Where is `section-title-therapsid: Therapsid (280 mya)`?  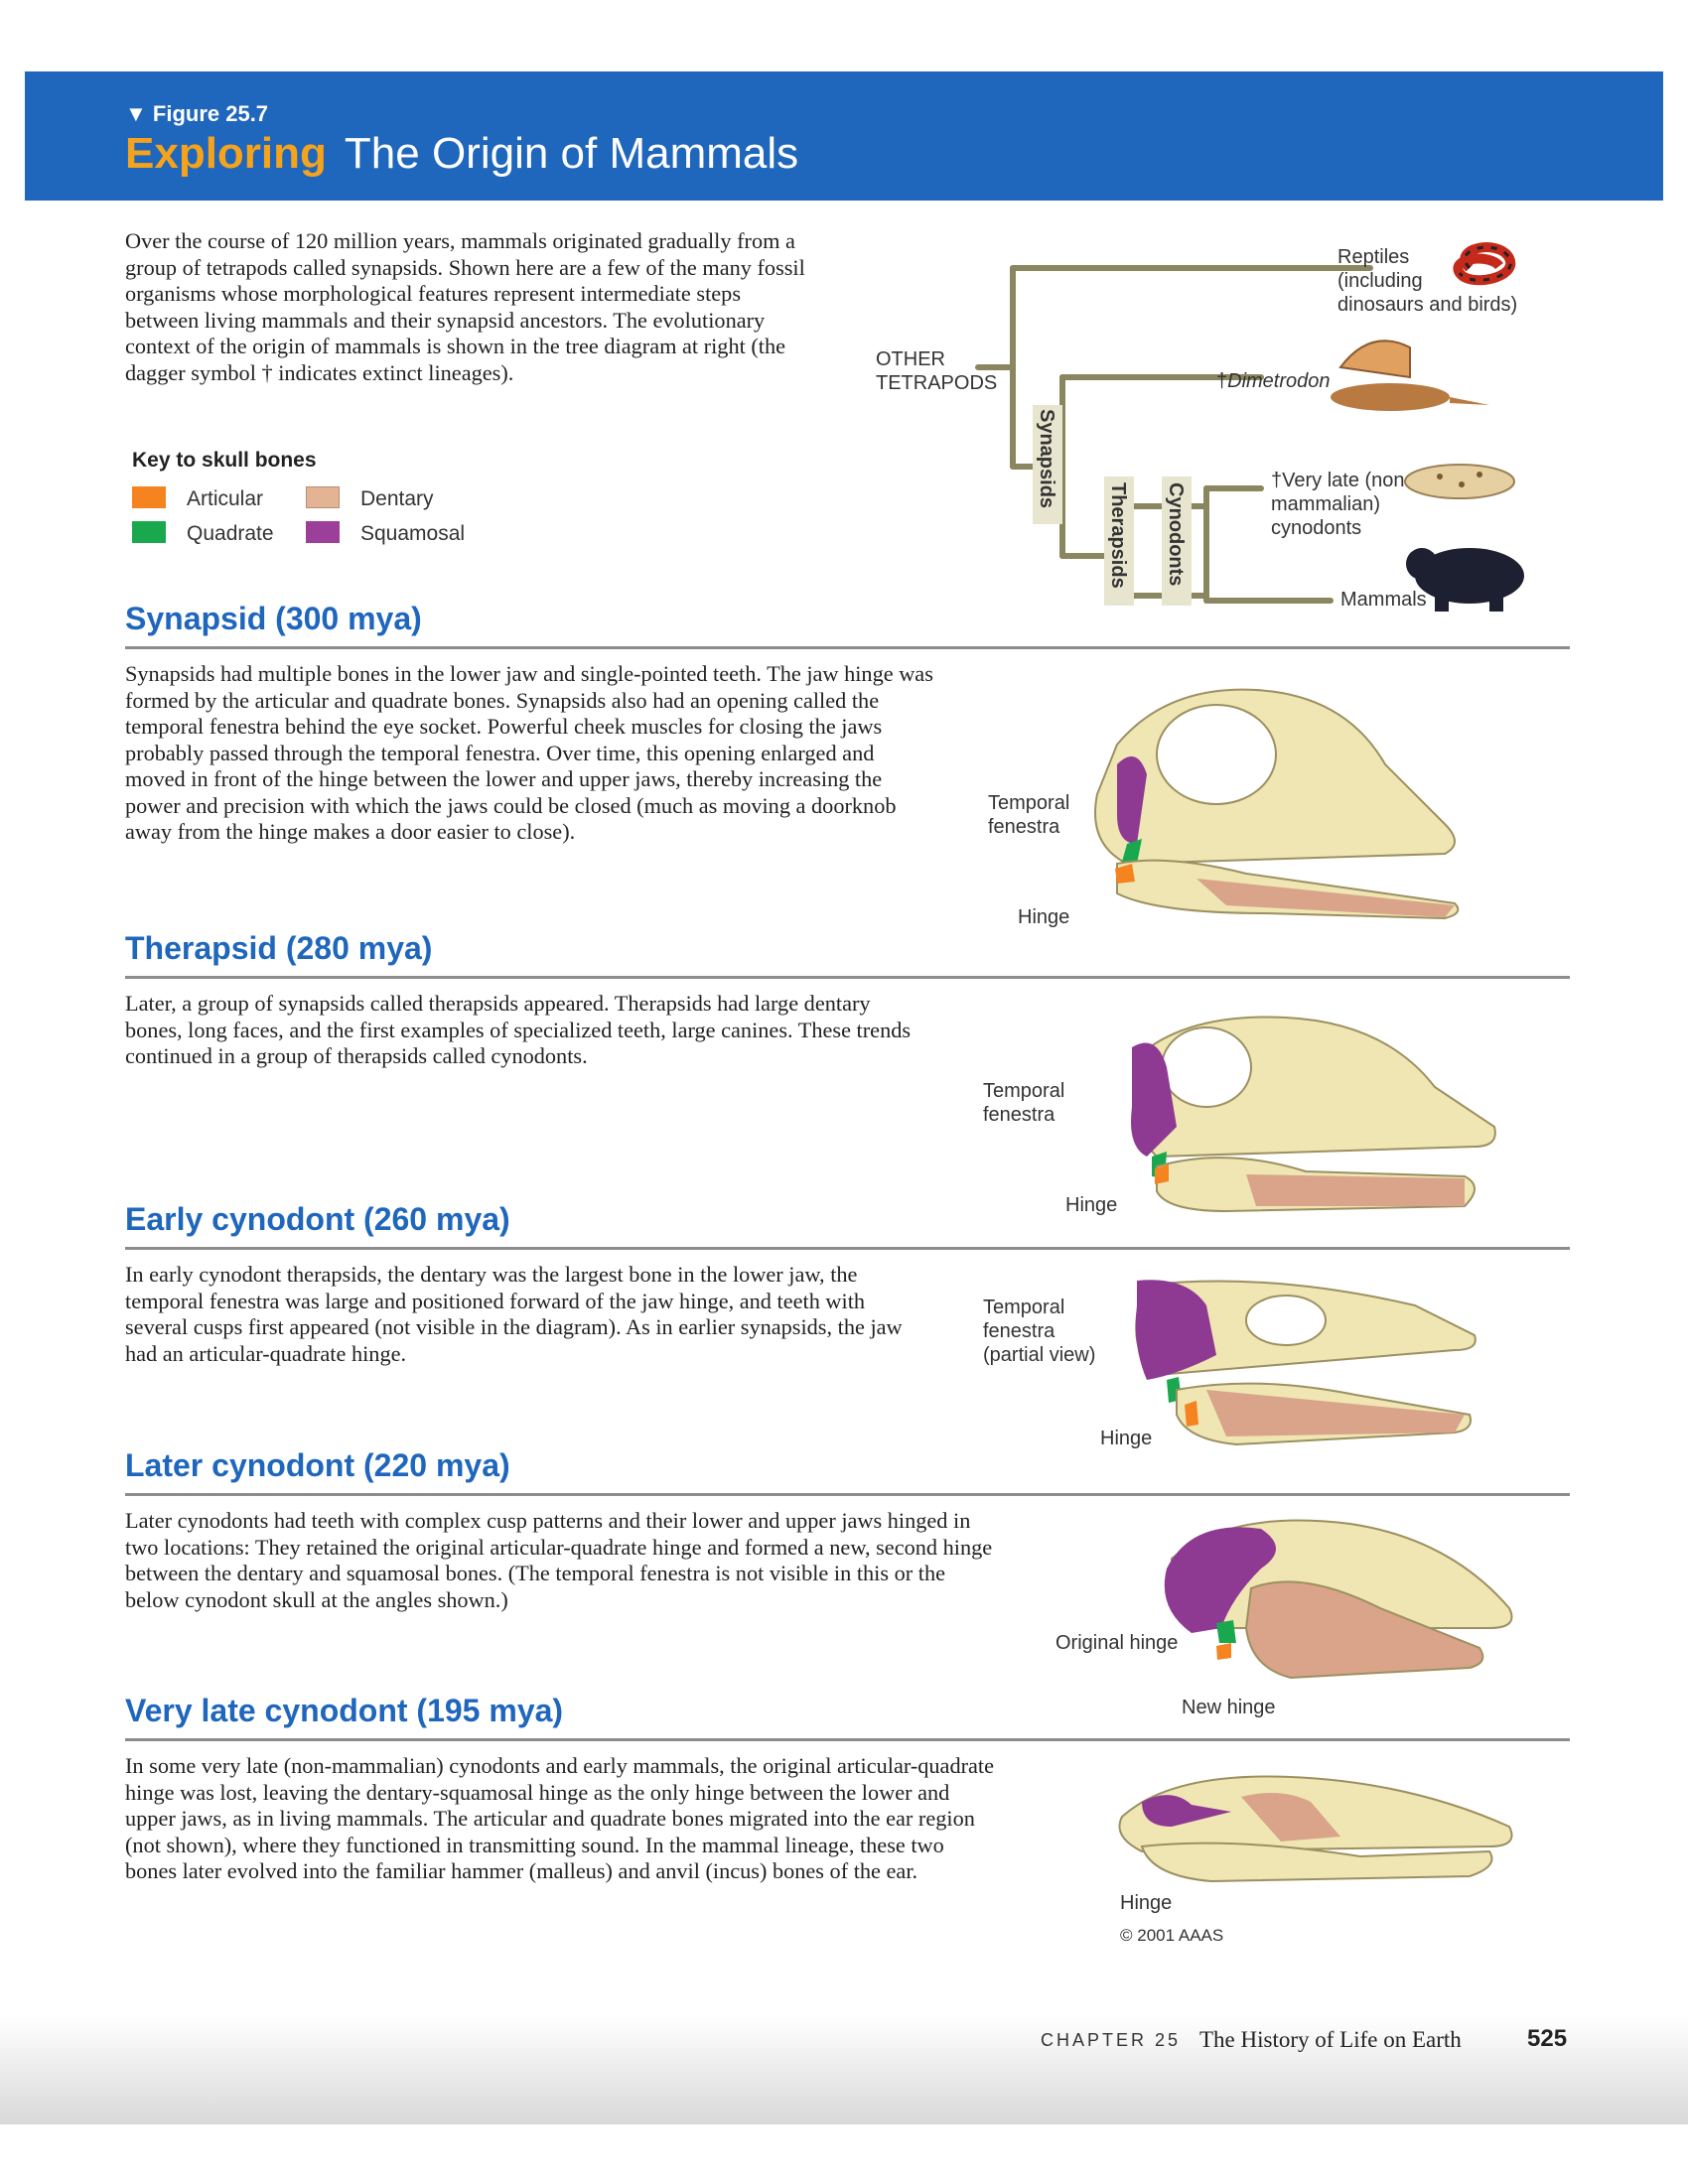
section-title-therapsid: Therapsid (280 mya) is located at coordinates (279, 948).